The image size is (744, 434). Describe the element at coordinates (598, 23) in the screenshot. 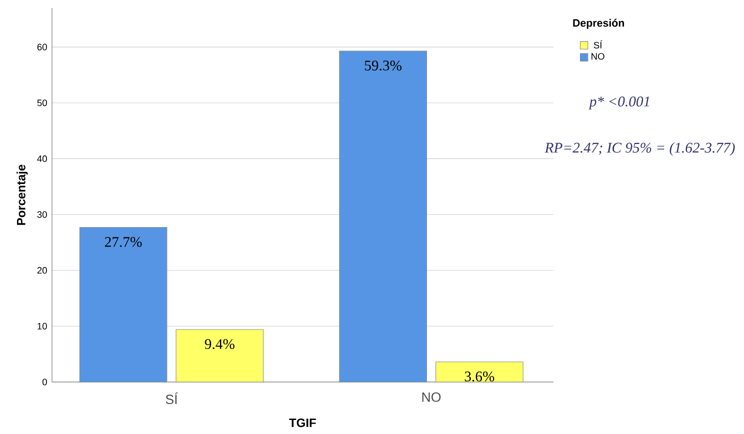

I see `legend-title: Depresión` at that location.